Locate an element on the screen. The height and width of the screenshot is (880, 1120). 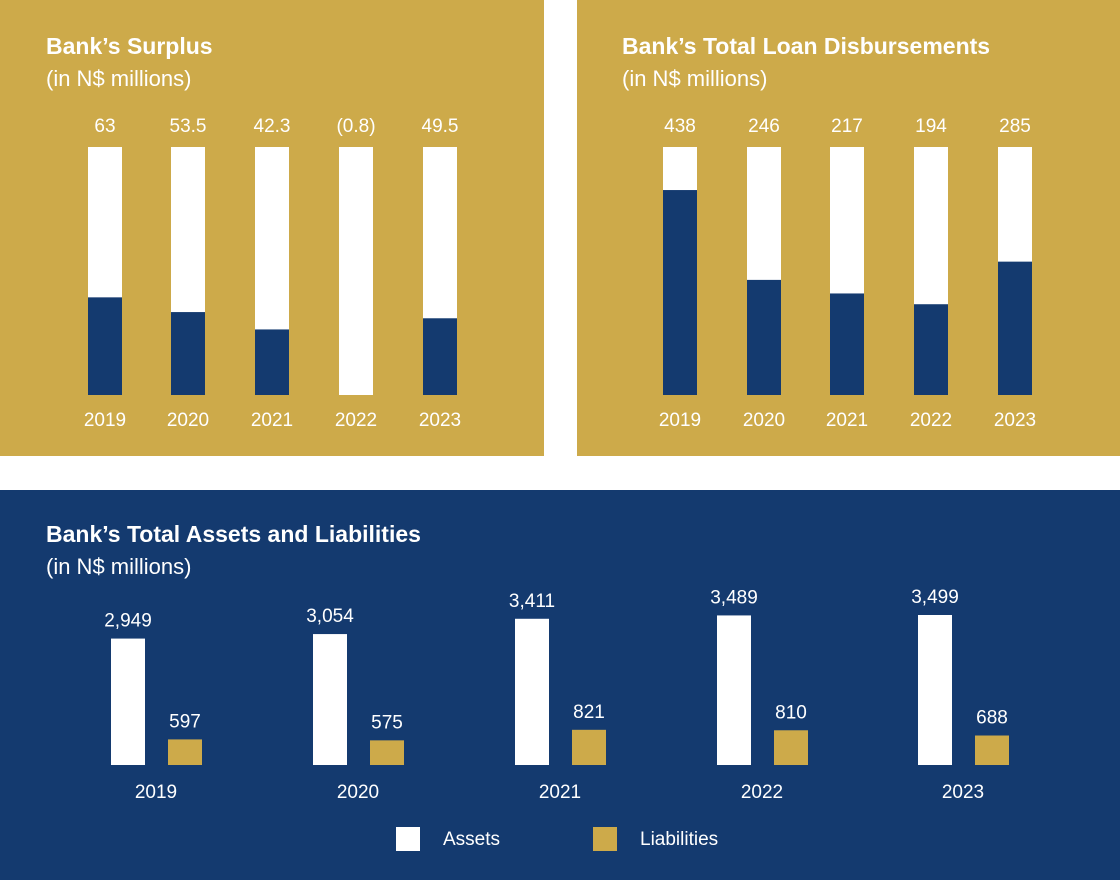
data-label: 194 is located at coordinates (931, 126).